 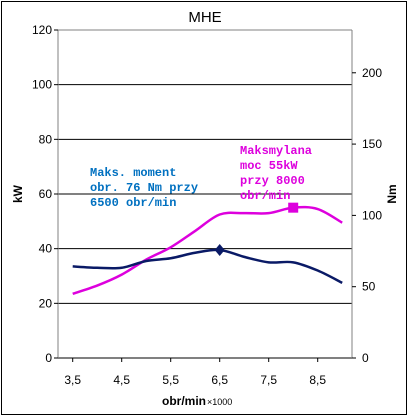 I want to click on x-axis-unit: ×1000, so click(x=219, y=402).